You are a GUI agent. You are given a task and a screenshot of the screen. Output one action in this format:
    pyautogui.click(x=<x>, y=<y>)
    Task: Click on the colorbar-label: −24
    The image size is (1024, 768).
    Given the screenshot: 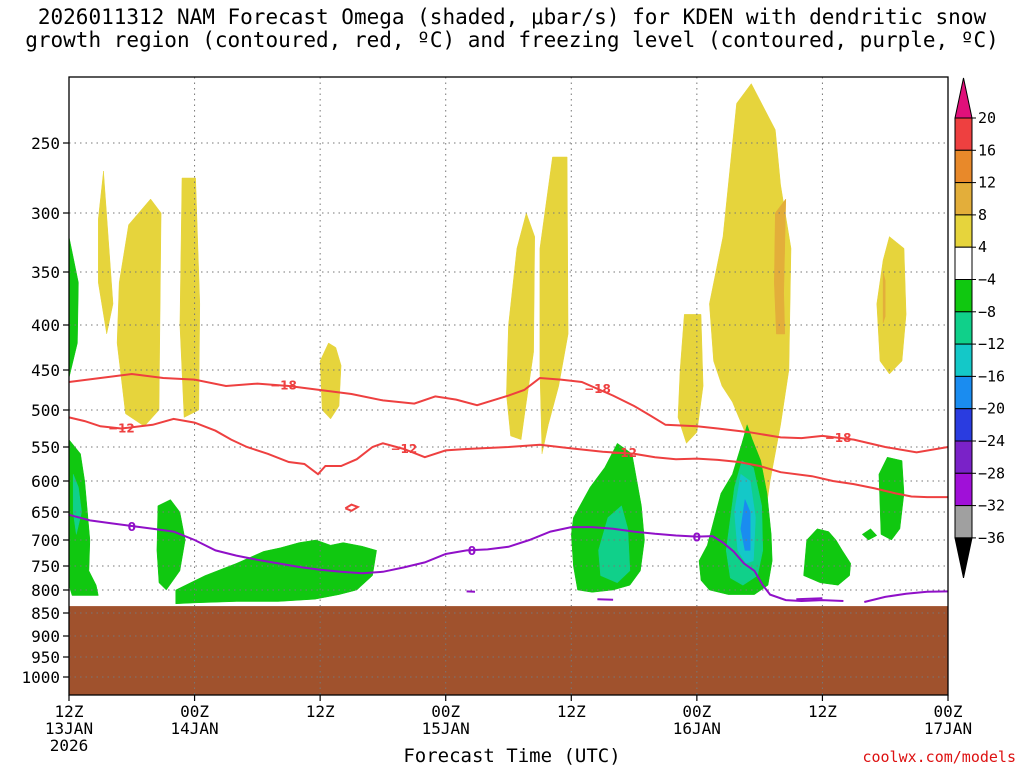 What is the action you would take?
    pyautogui.click(x=991, y=441)
    